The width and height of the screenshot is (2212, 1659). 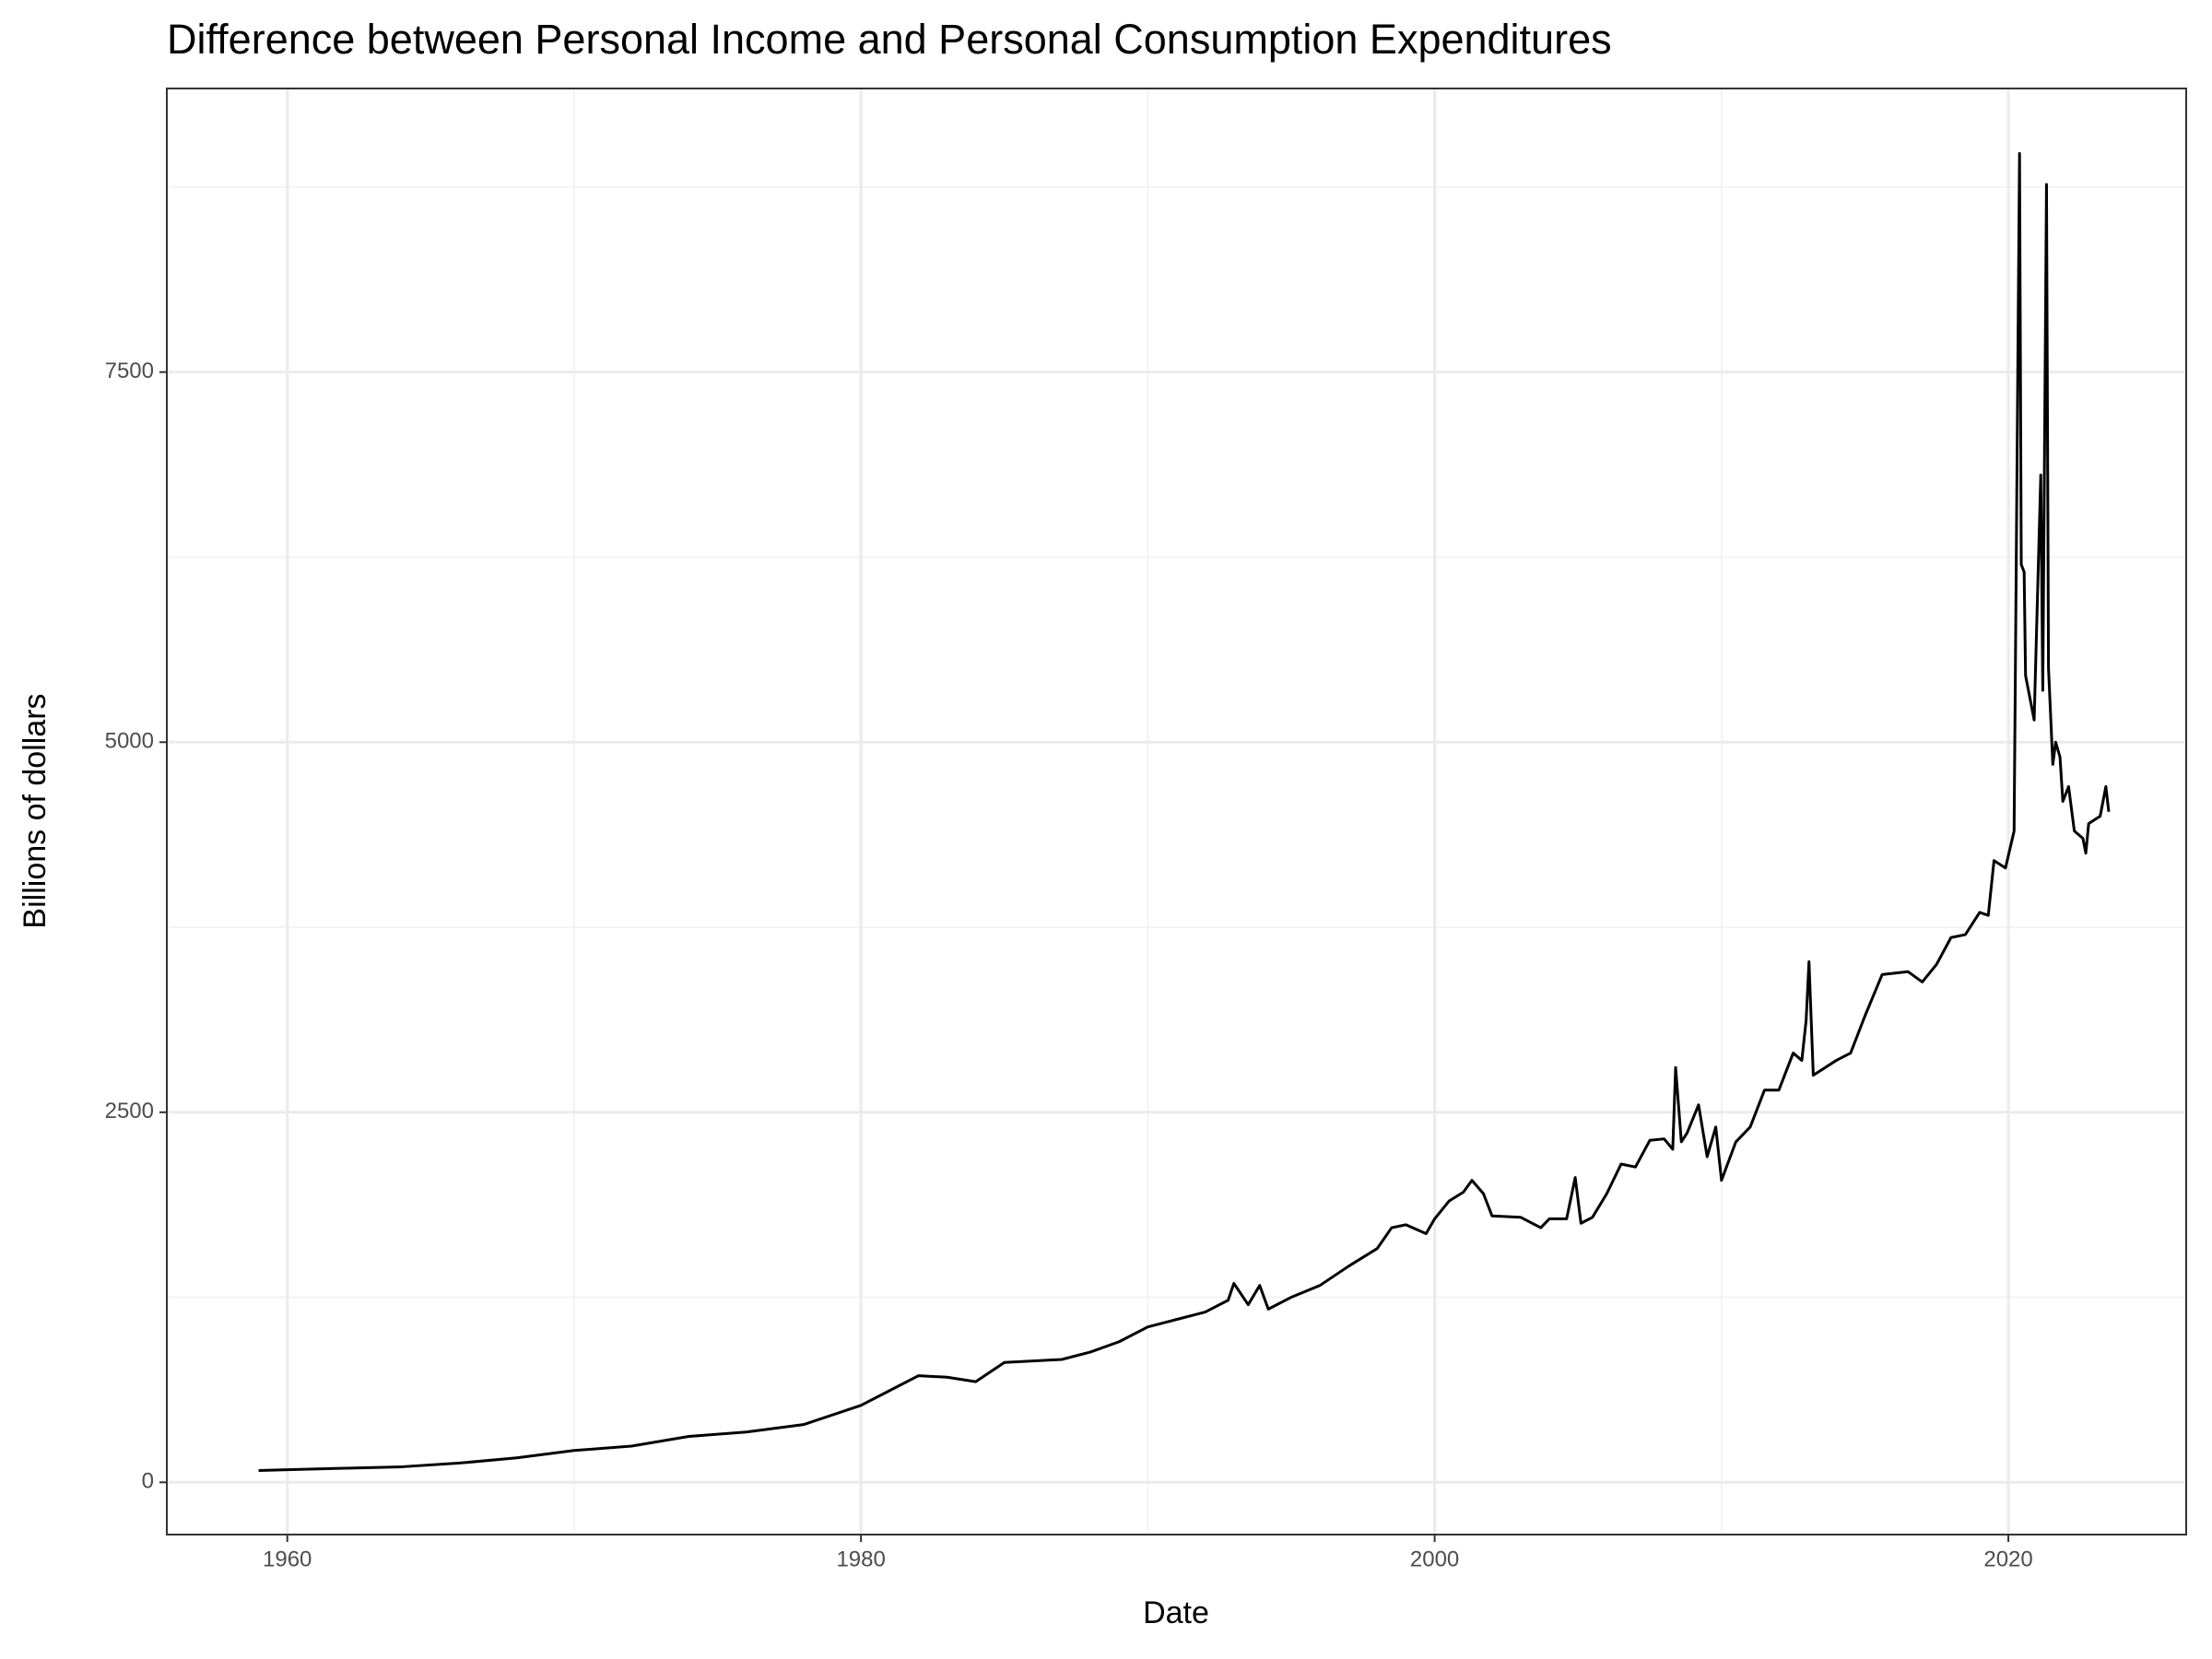 I want to click on y-tick-label: 7500, so click(x=129, y=371).